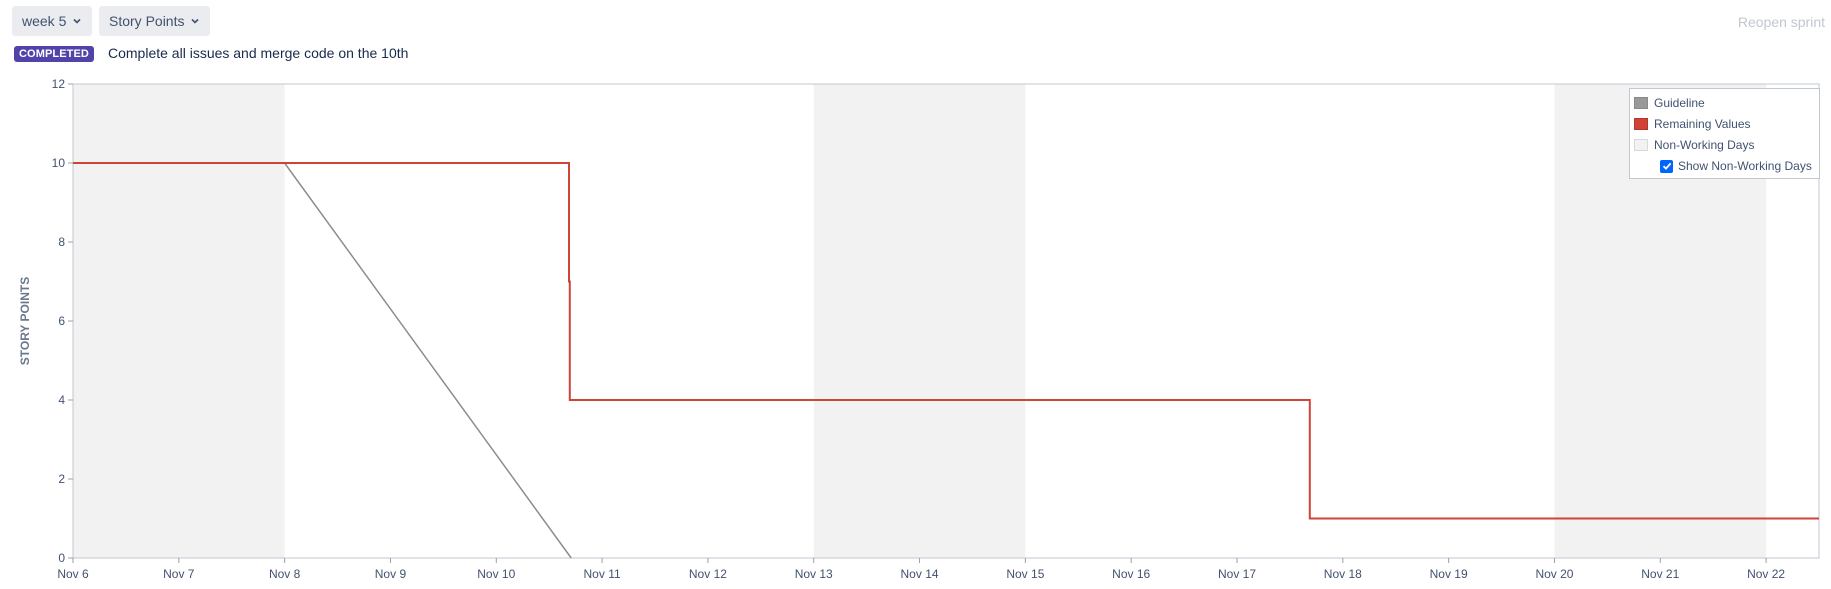  Describe the element at coordinates (814, 574) in the screenshot. I see `x-tick-label: Nov 13` at that location.